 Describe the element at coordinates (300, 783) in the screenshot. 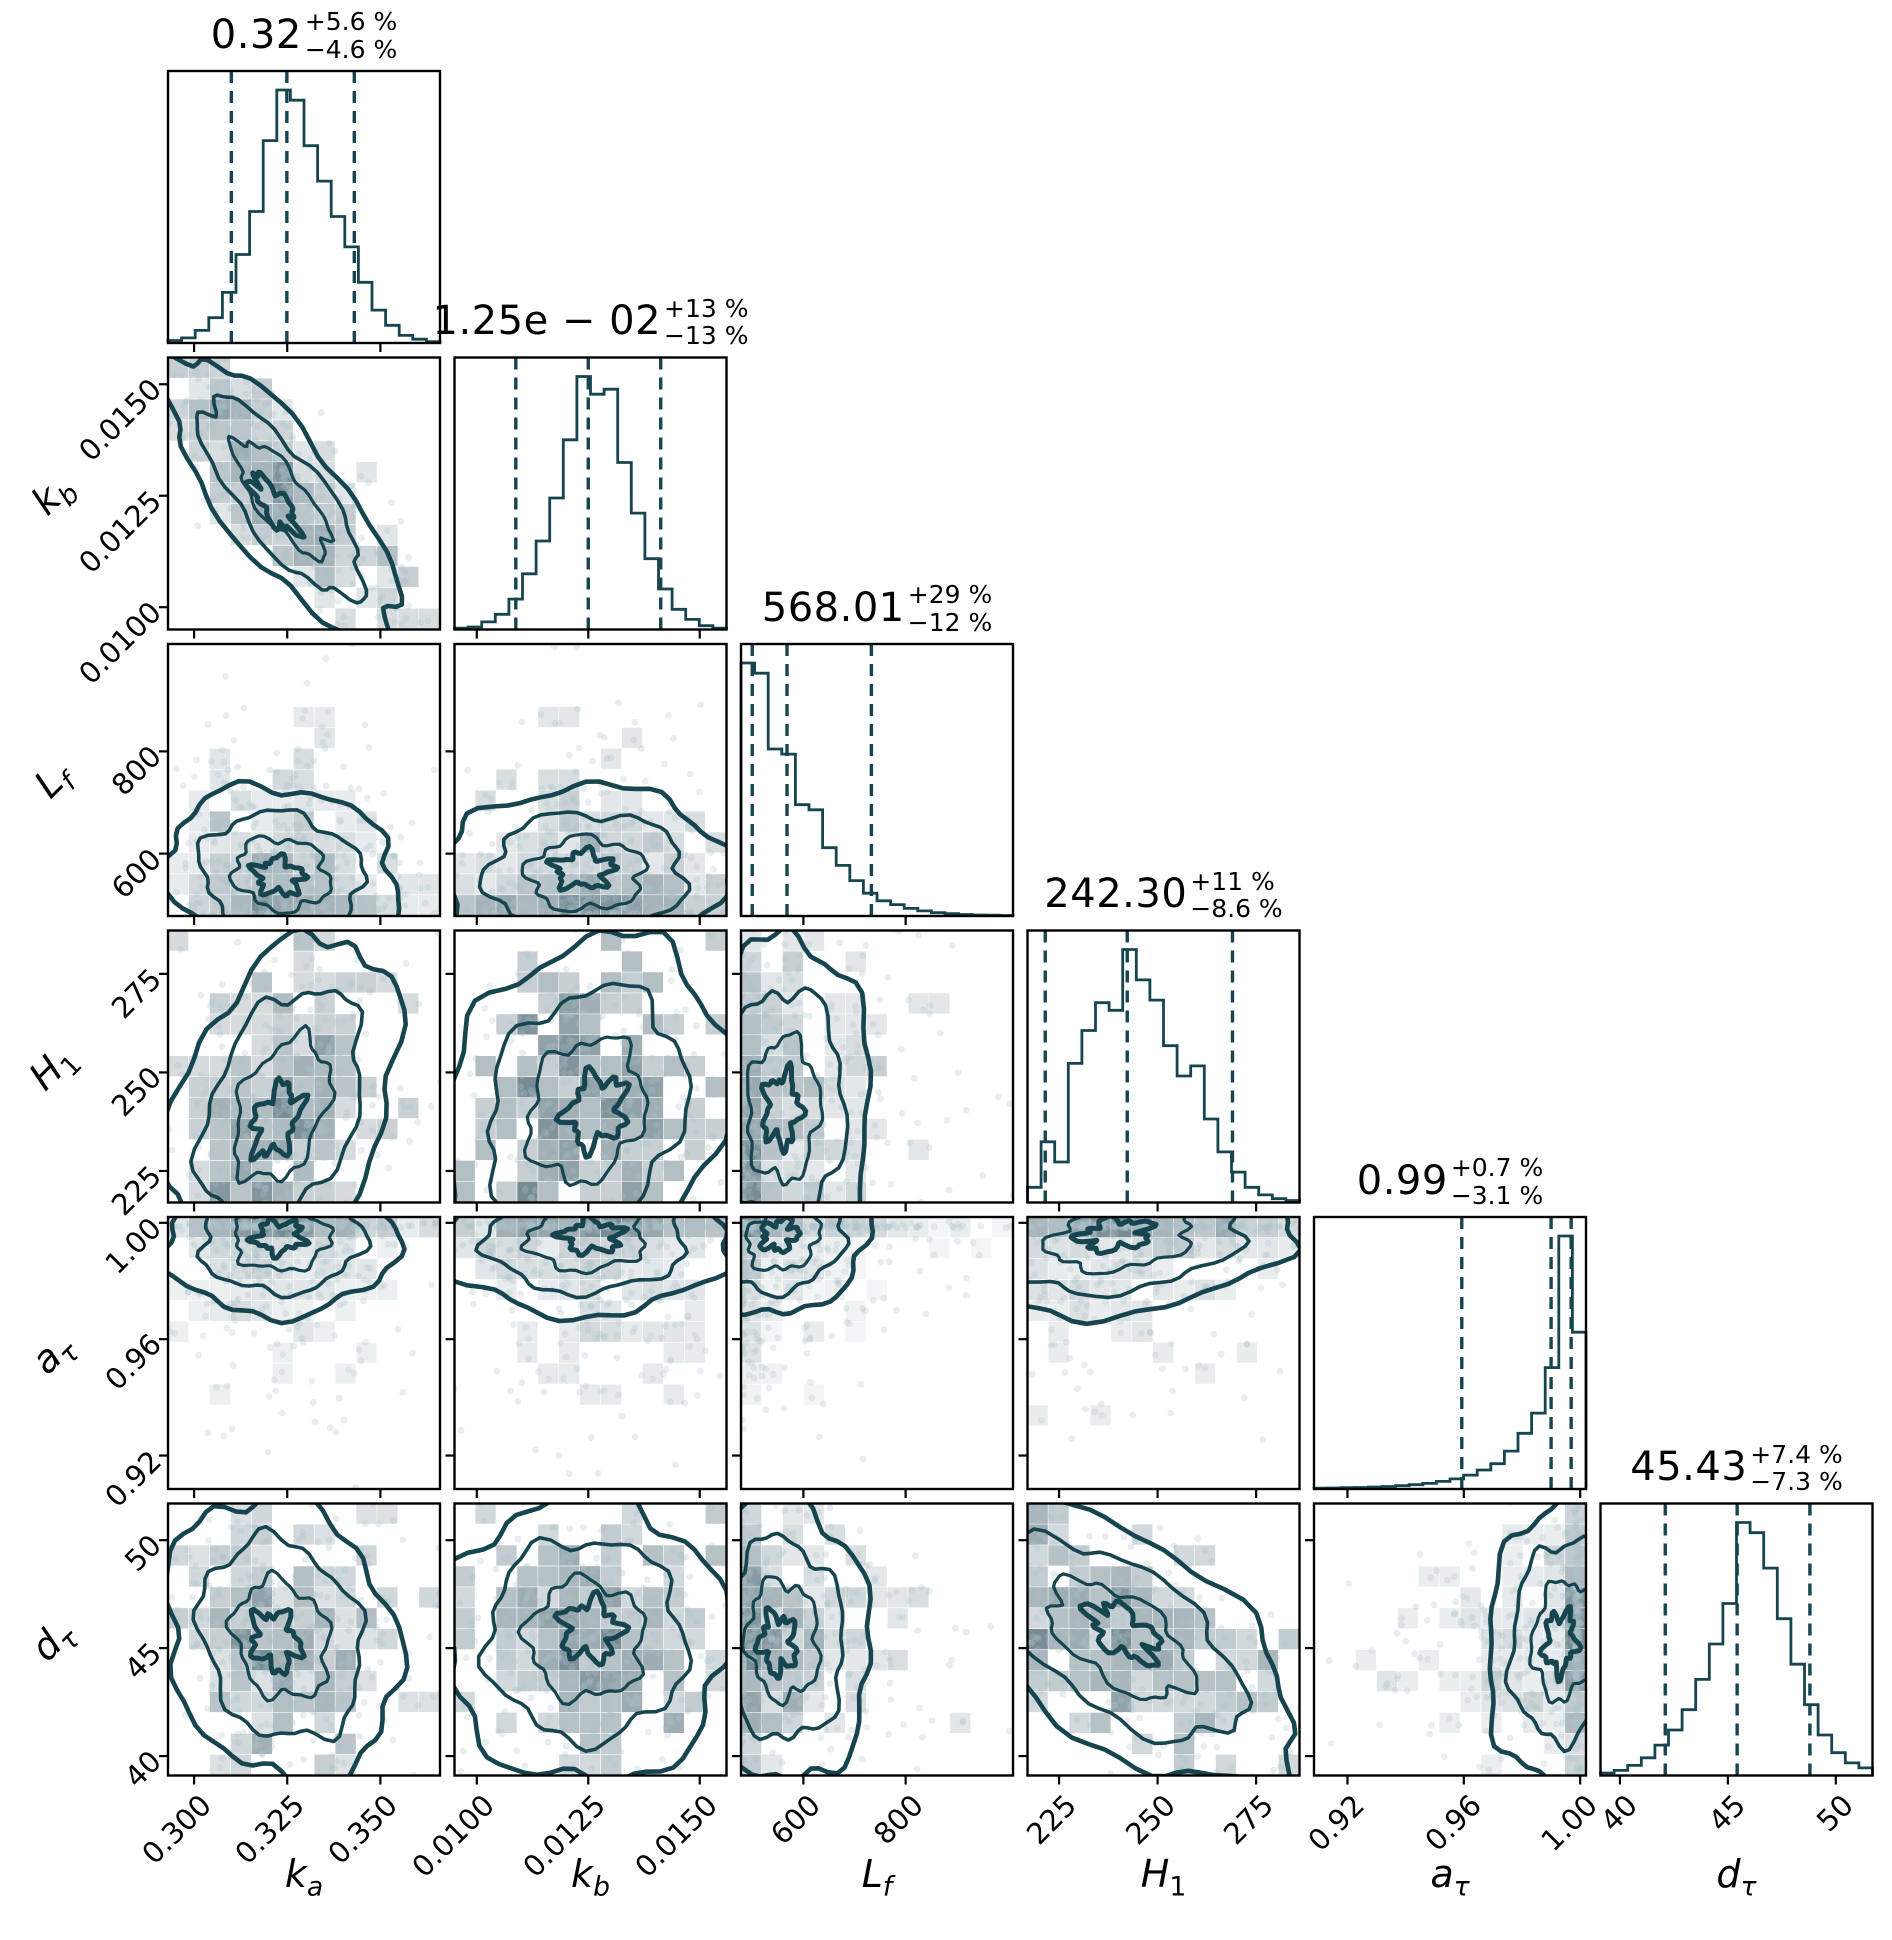

I see `panel-L_f-vs-k_a` at that location.